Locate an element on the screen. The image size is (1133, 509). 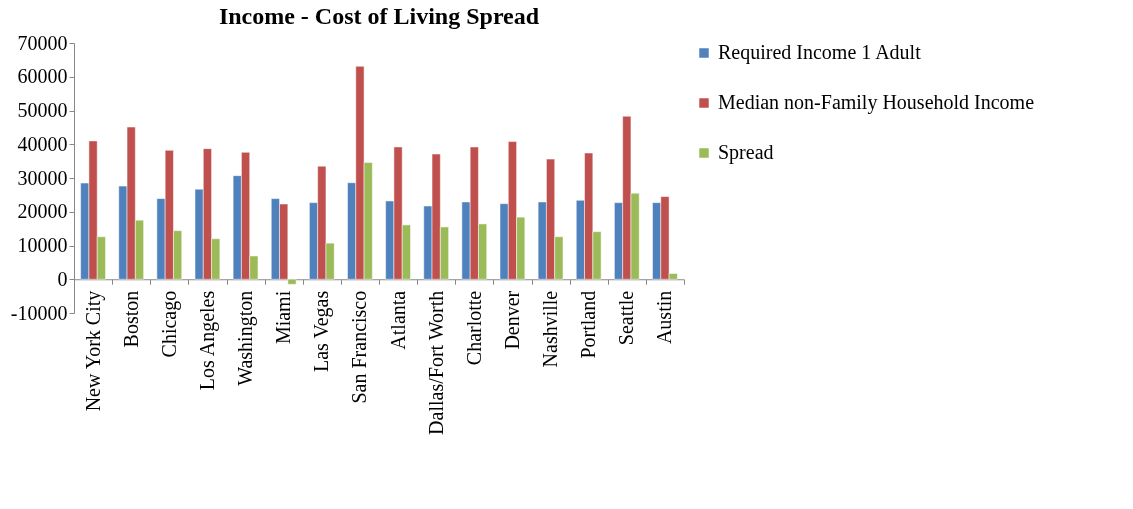
x-tick-label: Miami is located at coordinates (283, 317).